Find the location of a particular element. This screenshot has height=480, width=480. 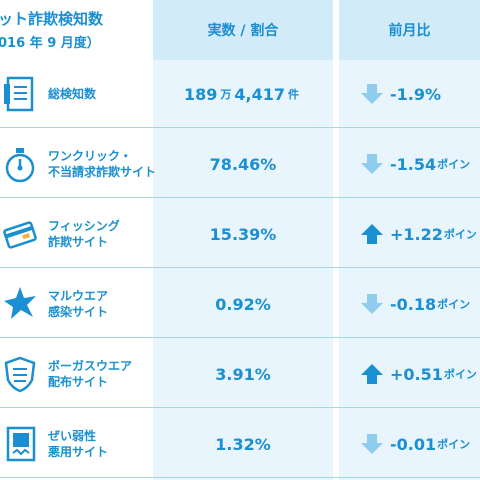

row-label-line2: 詐欺サイト is located at coordinates (78, 242).